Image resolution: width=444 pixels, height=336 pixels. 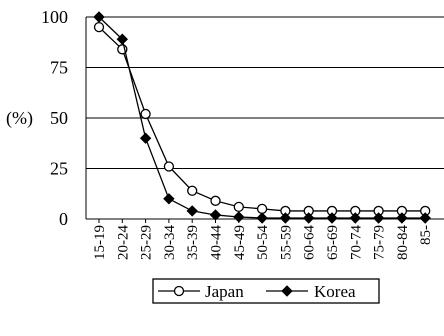 What do you see at coordinates (59, 118) in the screenshot?
I see `y-tick-label: 50` at bounding box center [59, 118].